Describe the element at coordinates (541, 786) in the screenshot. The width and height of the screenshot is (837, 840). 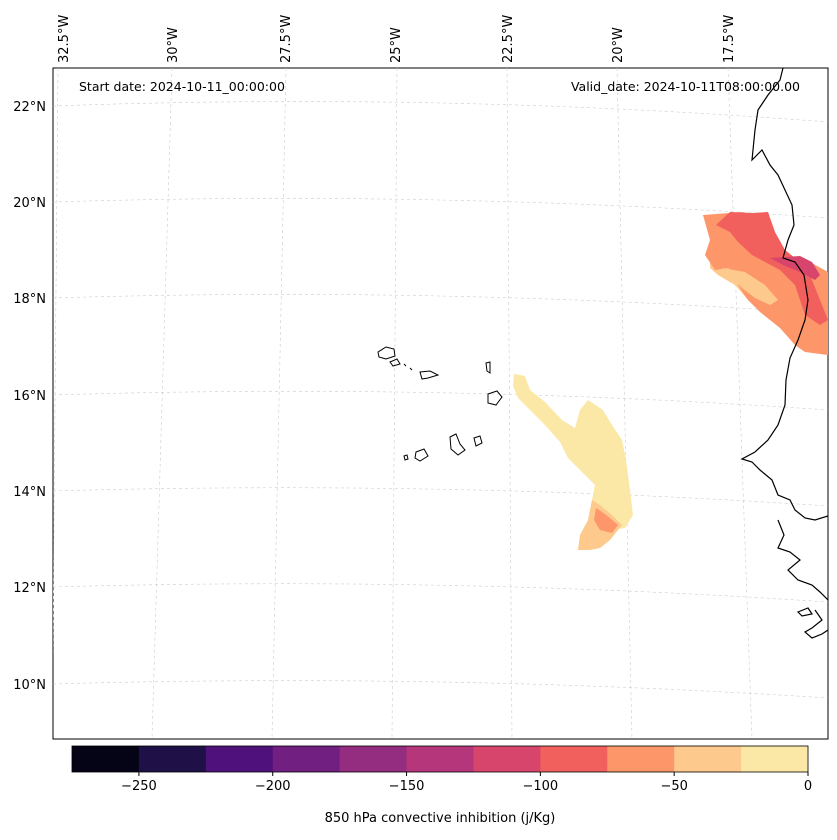
I see `colorbar-tick-label: −100` at that location.